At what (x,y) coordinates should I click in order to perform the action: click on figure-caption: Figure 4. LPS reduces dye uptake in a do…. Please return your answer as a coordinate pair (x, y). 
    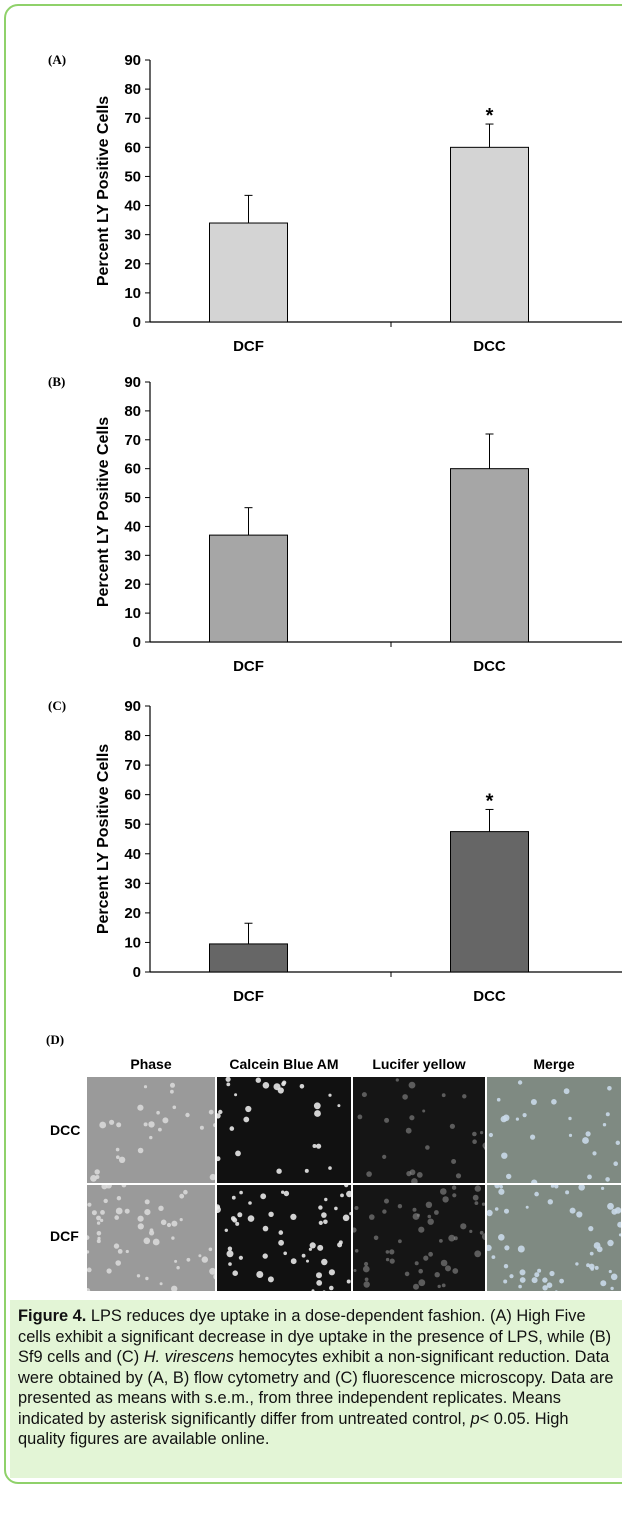
    Looking at the image, I should click on (316, 1389).